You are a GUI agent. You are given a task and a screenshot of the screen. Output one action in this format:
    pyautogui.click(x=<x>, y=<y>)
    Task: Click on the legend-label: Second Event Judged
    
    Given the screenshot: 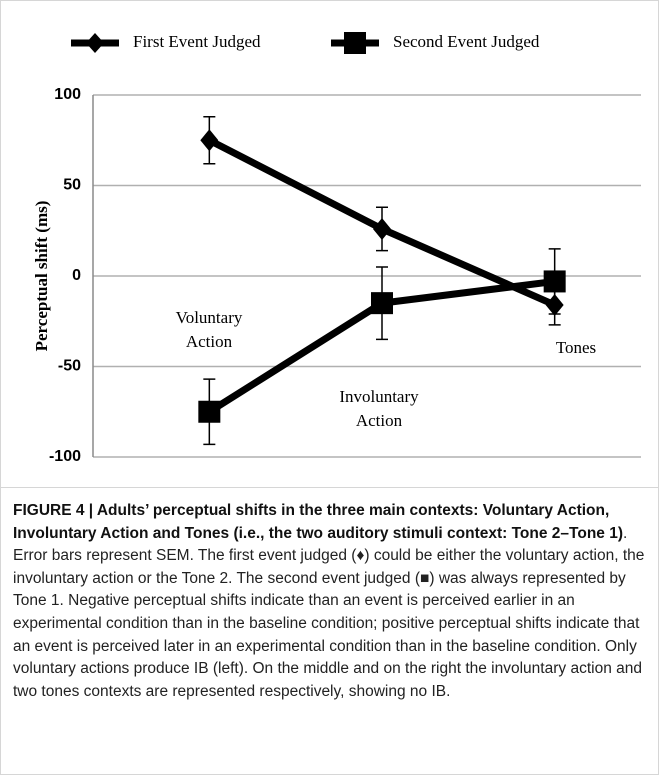 What is the action you would take?
    pyautogui.click(x=466, y=41)
    